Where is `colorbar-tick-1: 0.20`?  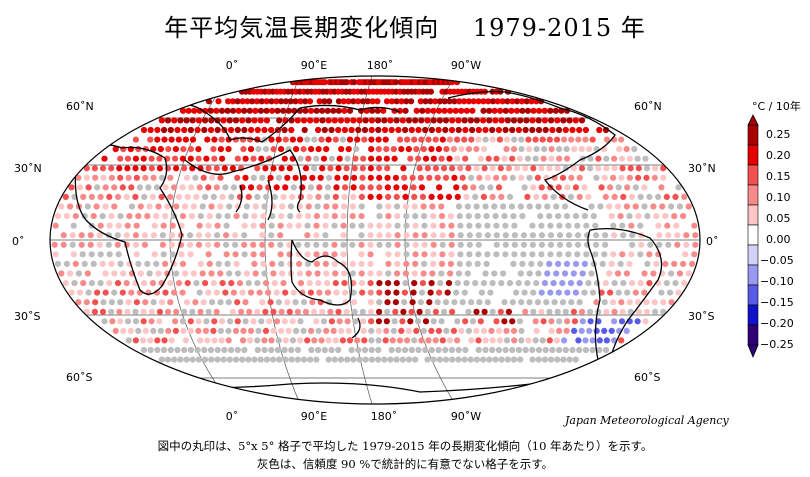 colorbar-tick-1: 0.20 is located at coordinates (778, 155).